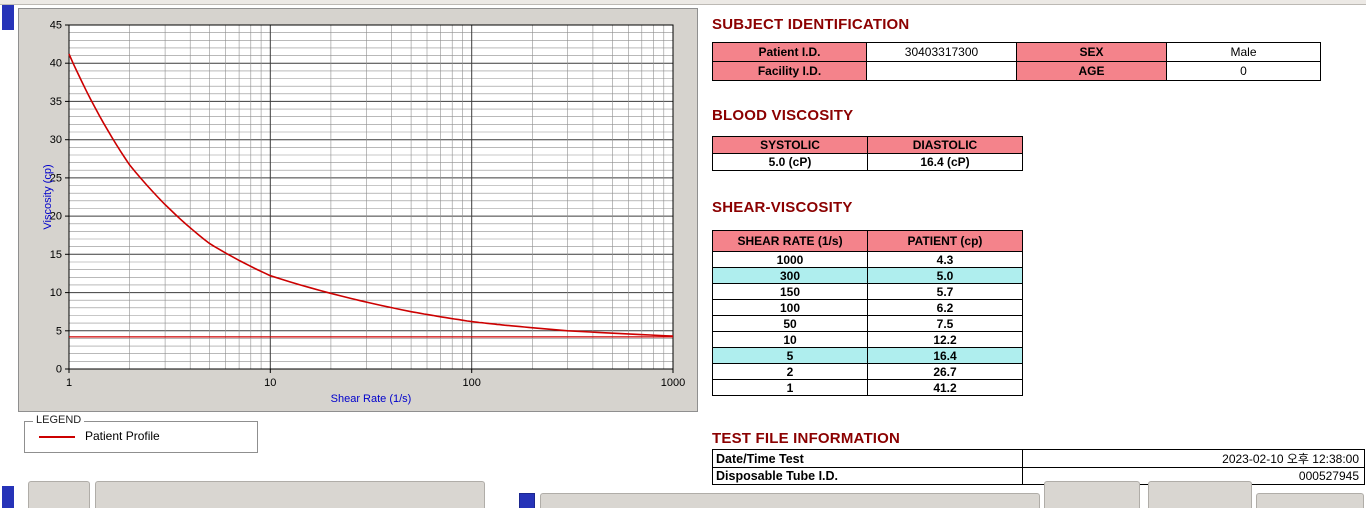 This screenshot has width=1366, height=508. What do you see at coordinates (683, 2) in the screenshot?
I see `window-top-edge` at bounding box center [683, 2].